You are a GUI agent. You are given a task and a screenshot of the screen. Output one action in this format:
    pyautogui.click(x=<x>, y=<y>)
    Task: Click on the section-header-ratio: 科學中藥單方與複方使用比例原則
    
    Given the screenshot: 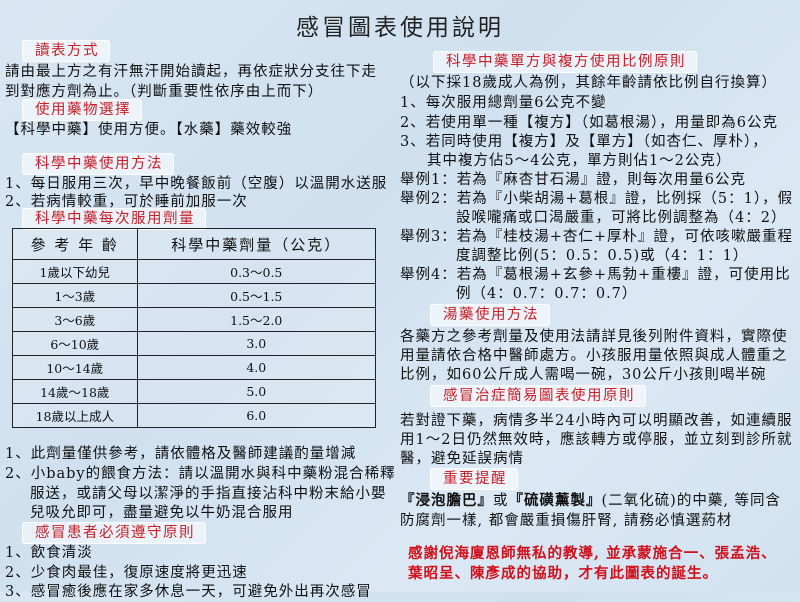 What is the action you would take?
    pyautogui.click(x=565, y=62)
    